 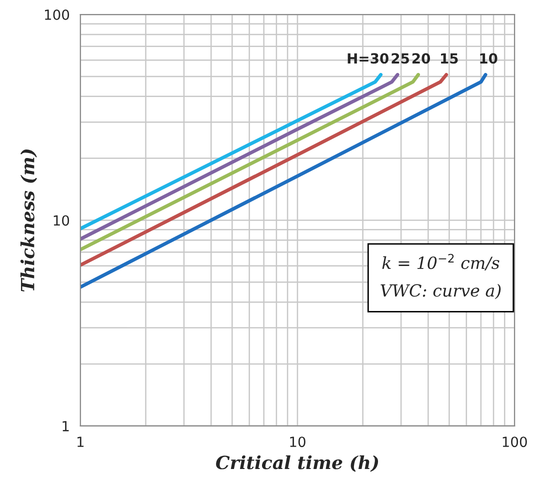 What do you see at coordinates (298, 442) in the screenshot?
I see `x-tick-label: 10` at bounding box center [298, 442].